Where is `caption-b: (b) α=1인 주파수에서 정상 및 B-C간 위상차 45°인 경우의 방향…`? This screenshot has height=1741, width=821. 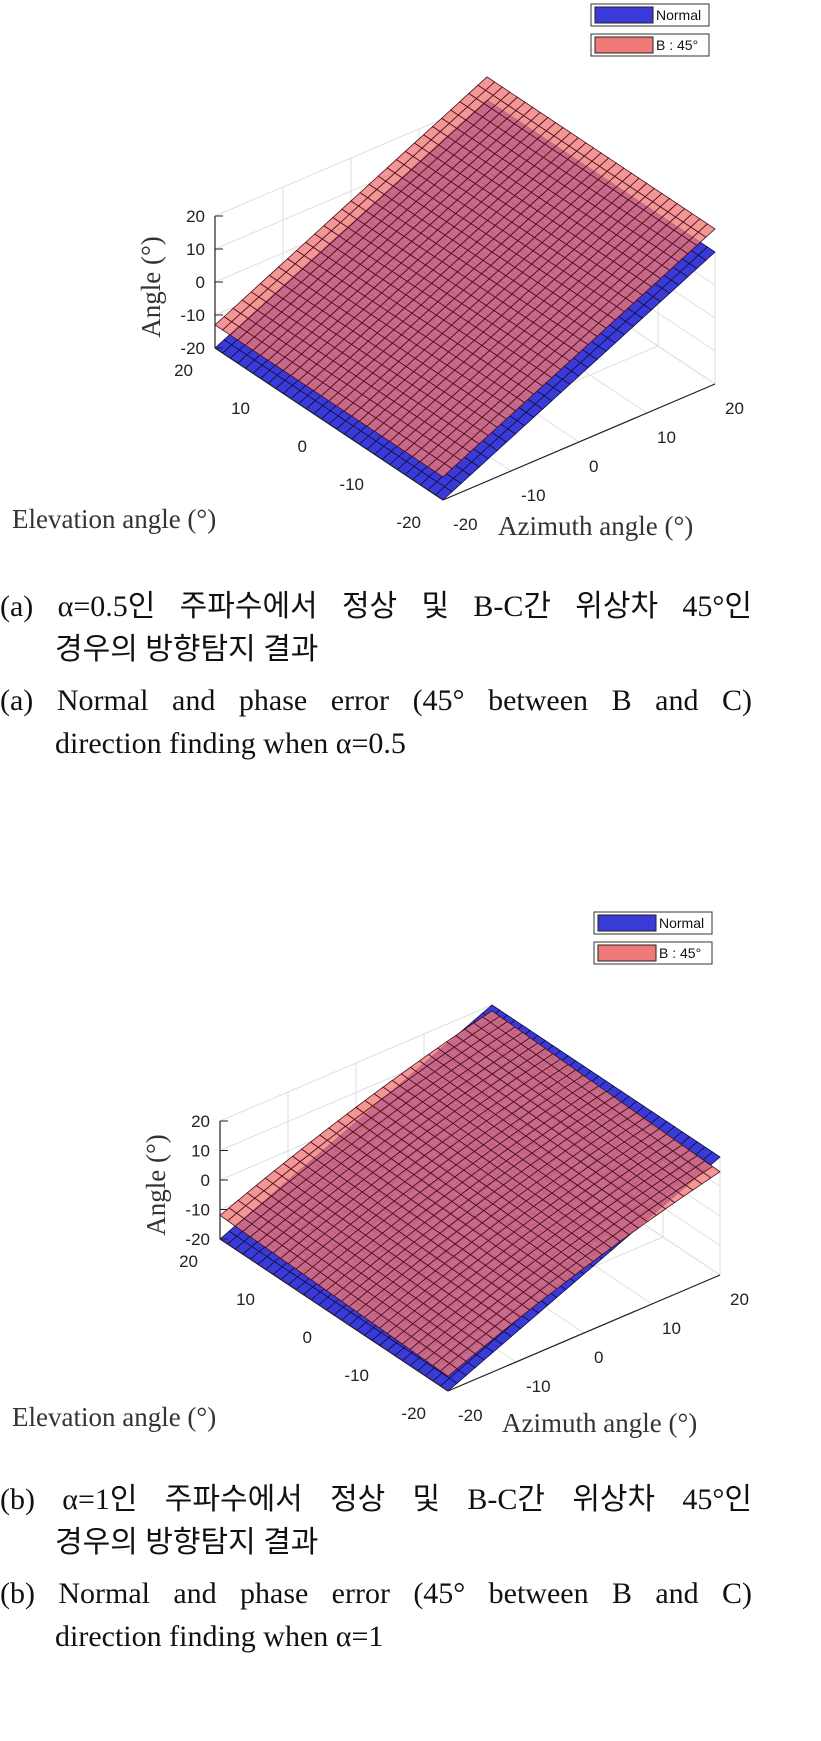
caption-b: (b) α=1인 주파수에서 정상 및 B-C간 위상차 45°인 경우의 방향… is located at coordinates (410, 1568).